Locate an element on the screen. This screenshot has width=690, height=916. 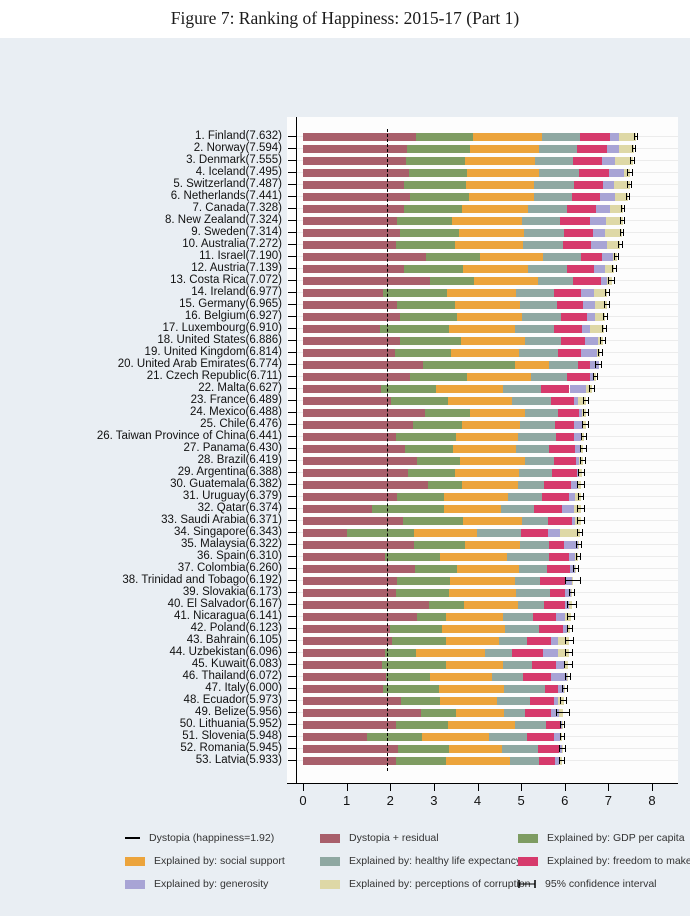
x-axis-line is located at coordinates (482, 783).